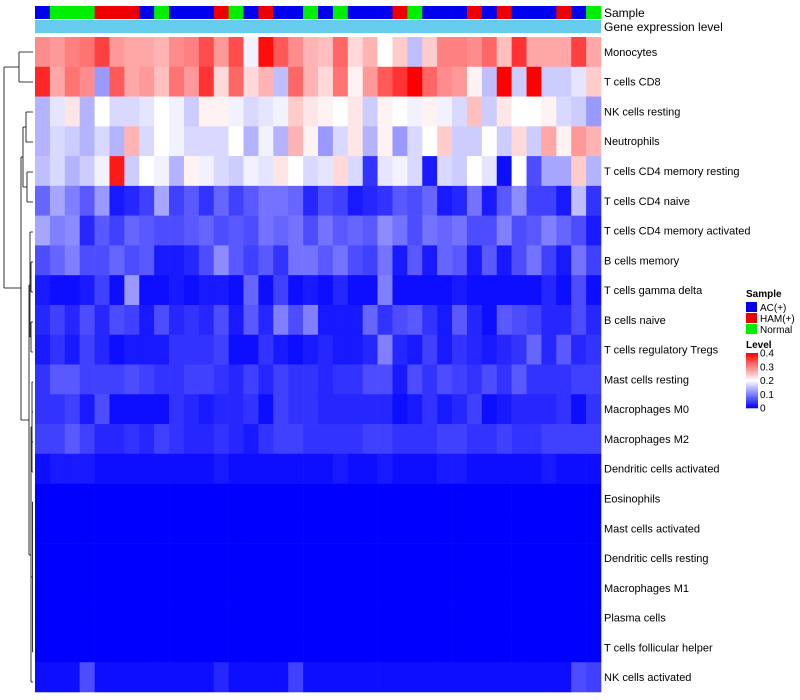  Describe the element at coordinates (751, 318) in the screenshot. I see `sample-legend-swatch` at that location.